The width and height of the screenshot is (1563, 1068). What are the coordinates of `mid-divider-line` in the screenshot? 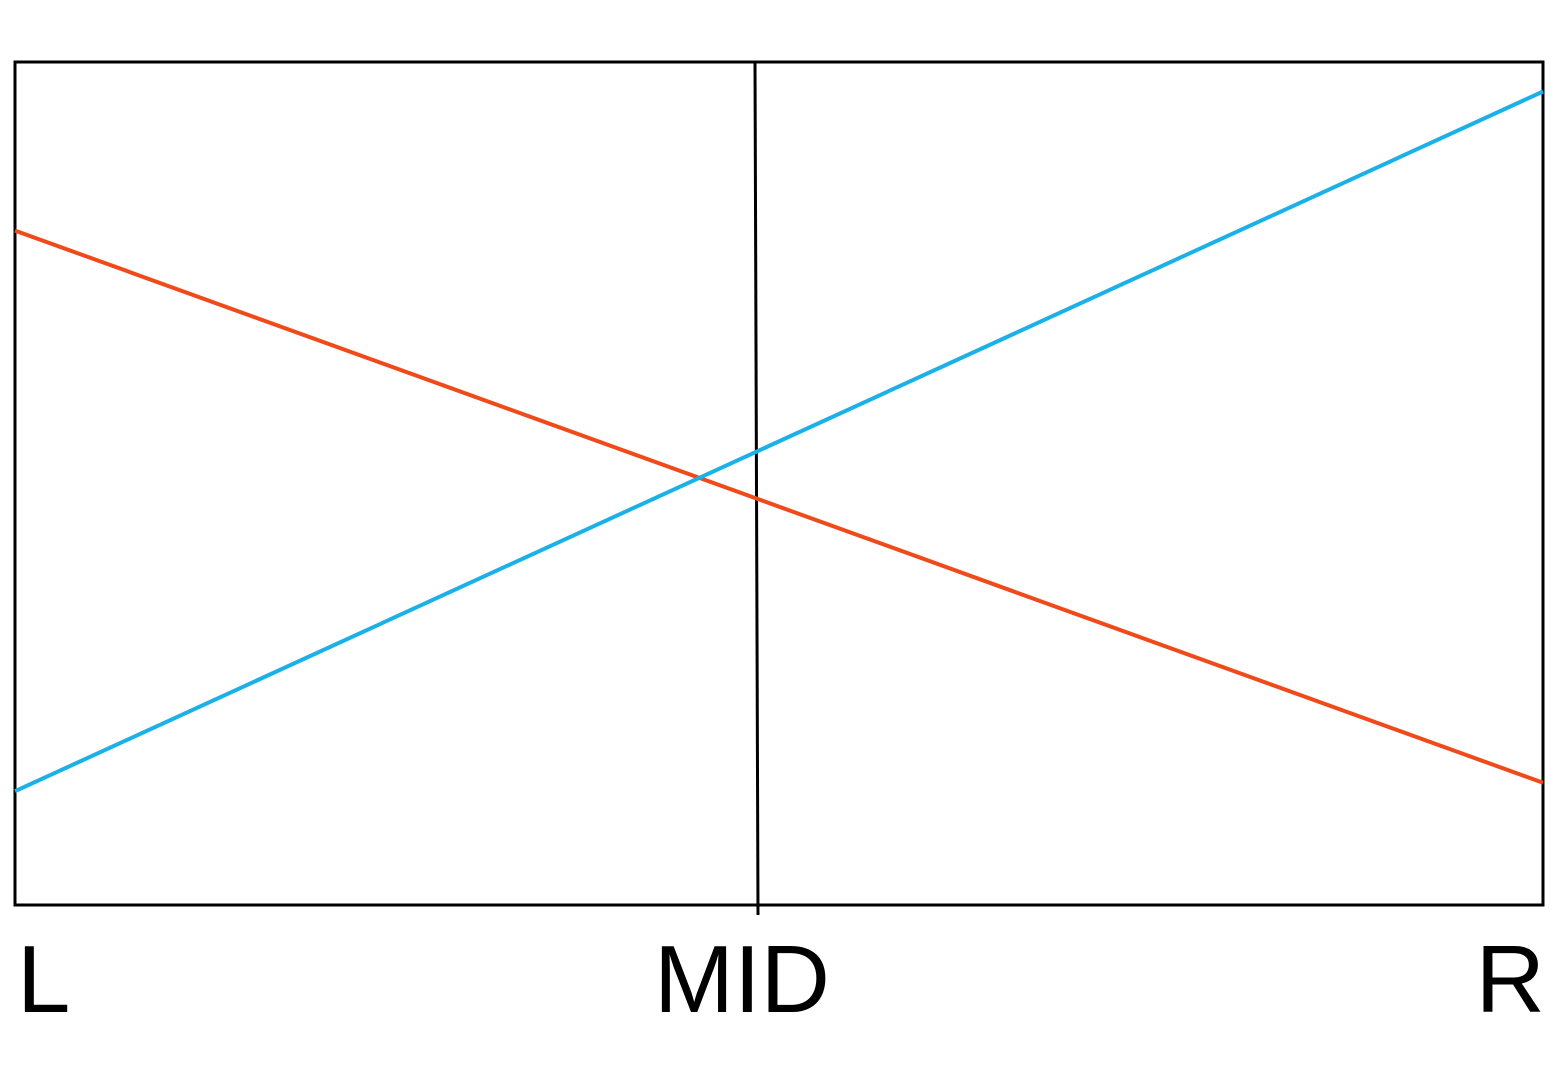 It's located at (756, 488).